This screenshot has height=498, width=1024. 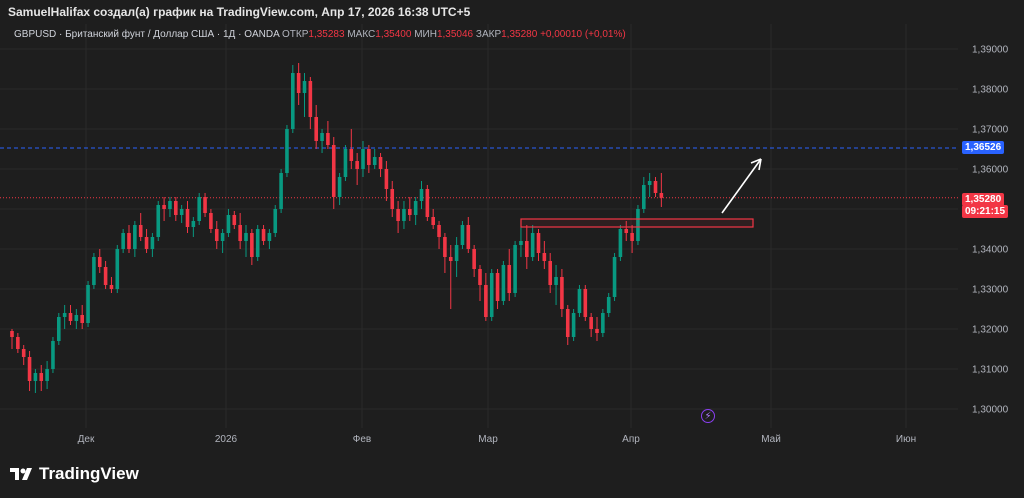 What do you see at coordinates (641, 193) in the screenshot?
I see `annotations` at bounding box center [641, 193].